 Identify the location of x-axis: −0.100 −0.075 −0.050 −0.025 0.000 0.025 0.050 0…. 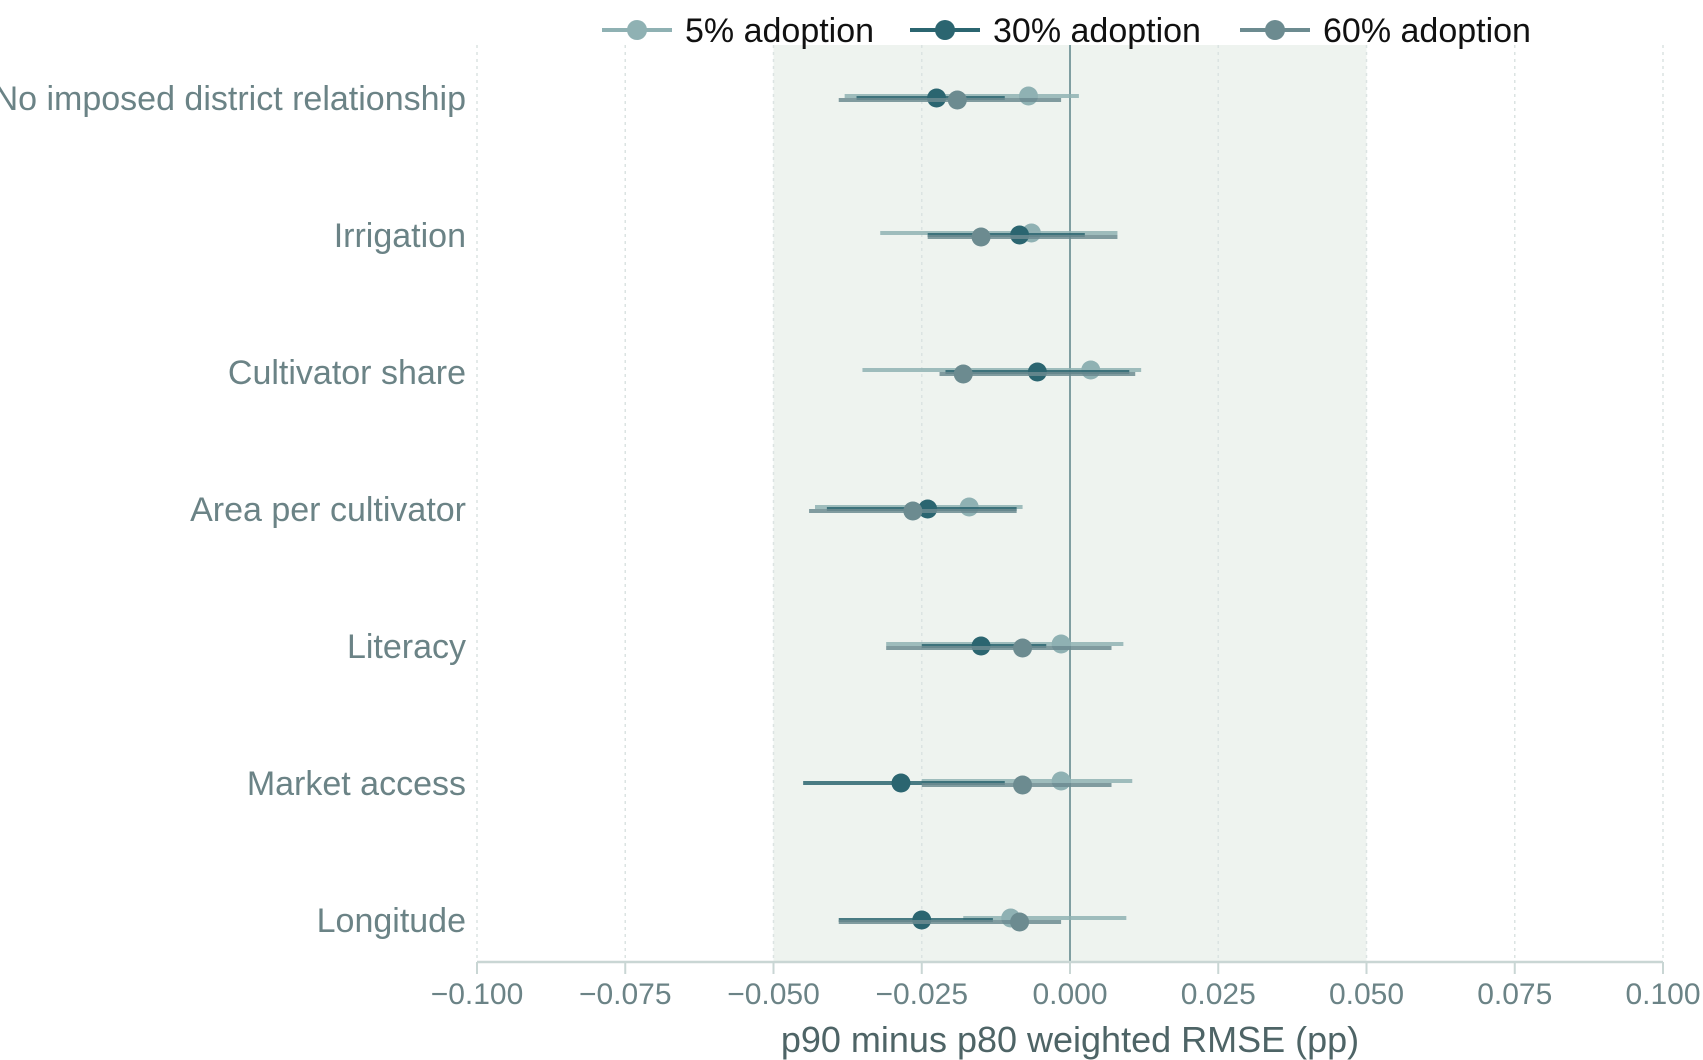
(1066, 985).